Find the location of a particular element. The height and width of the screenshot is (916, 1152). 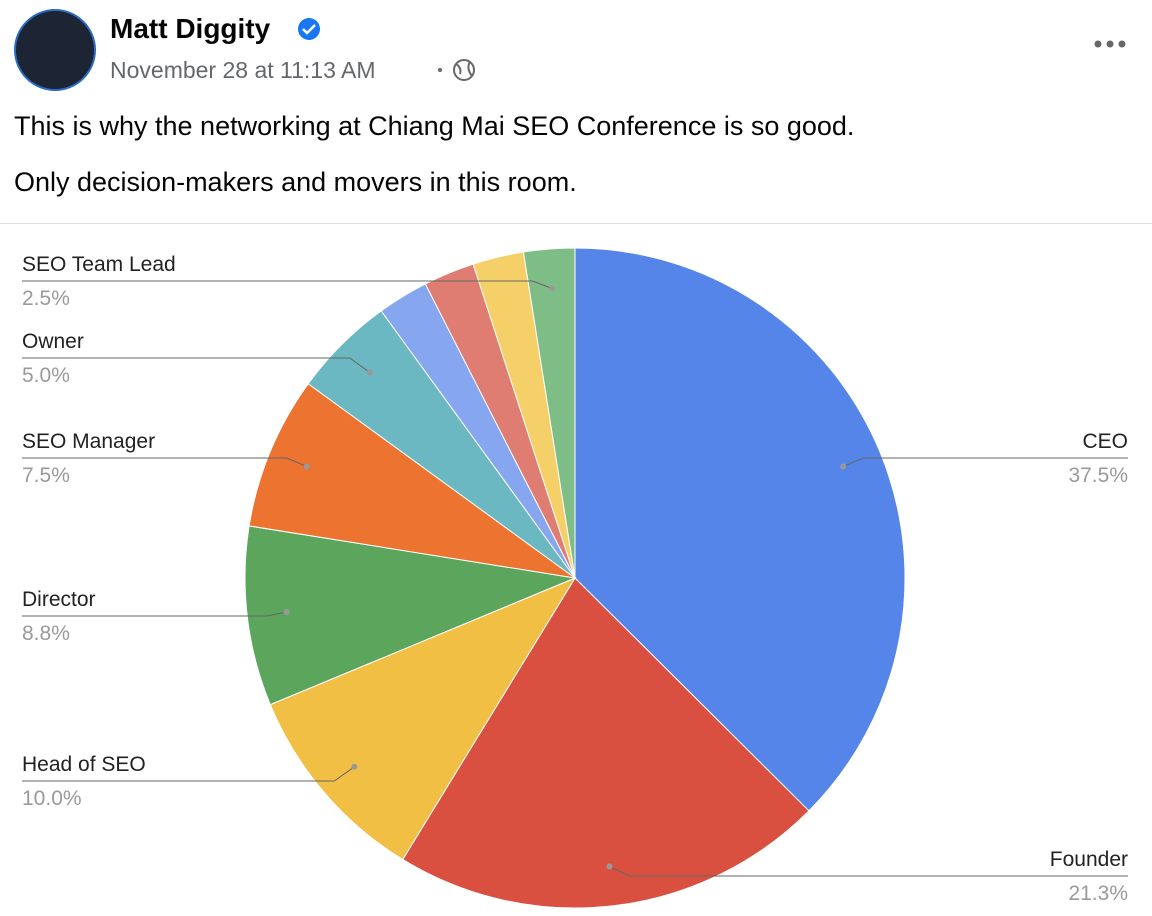

avatar-ring is located at coordinates (55, 50).